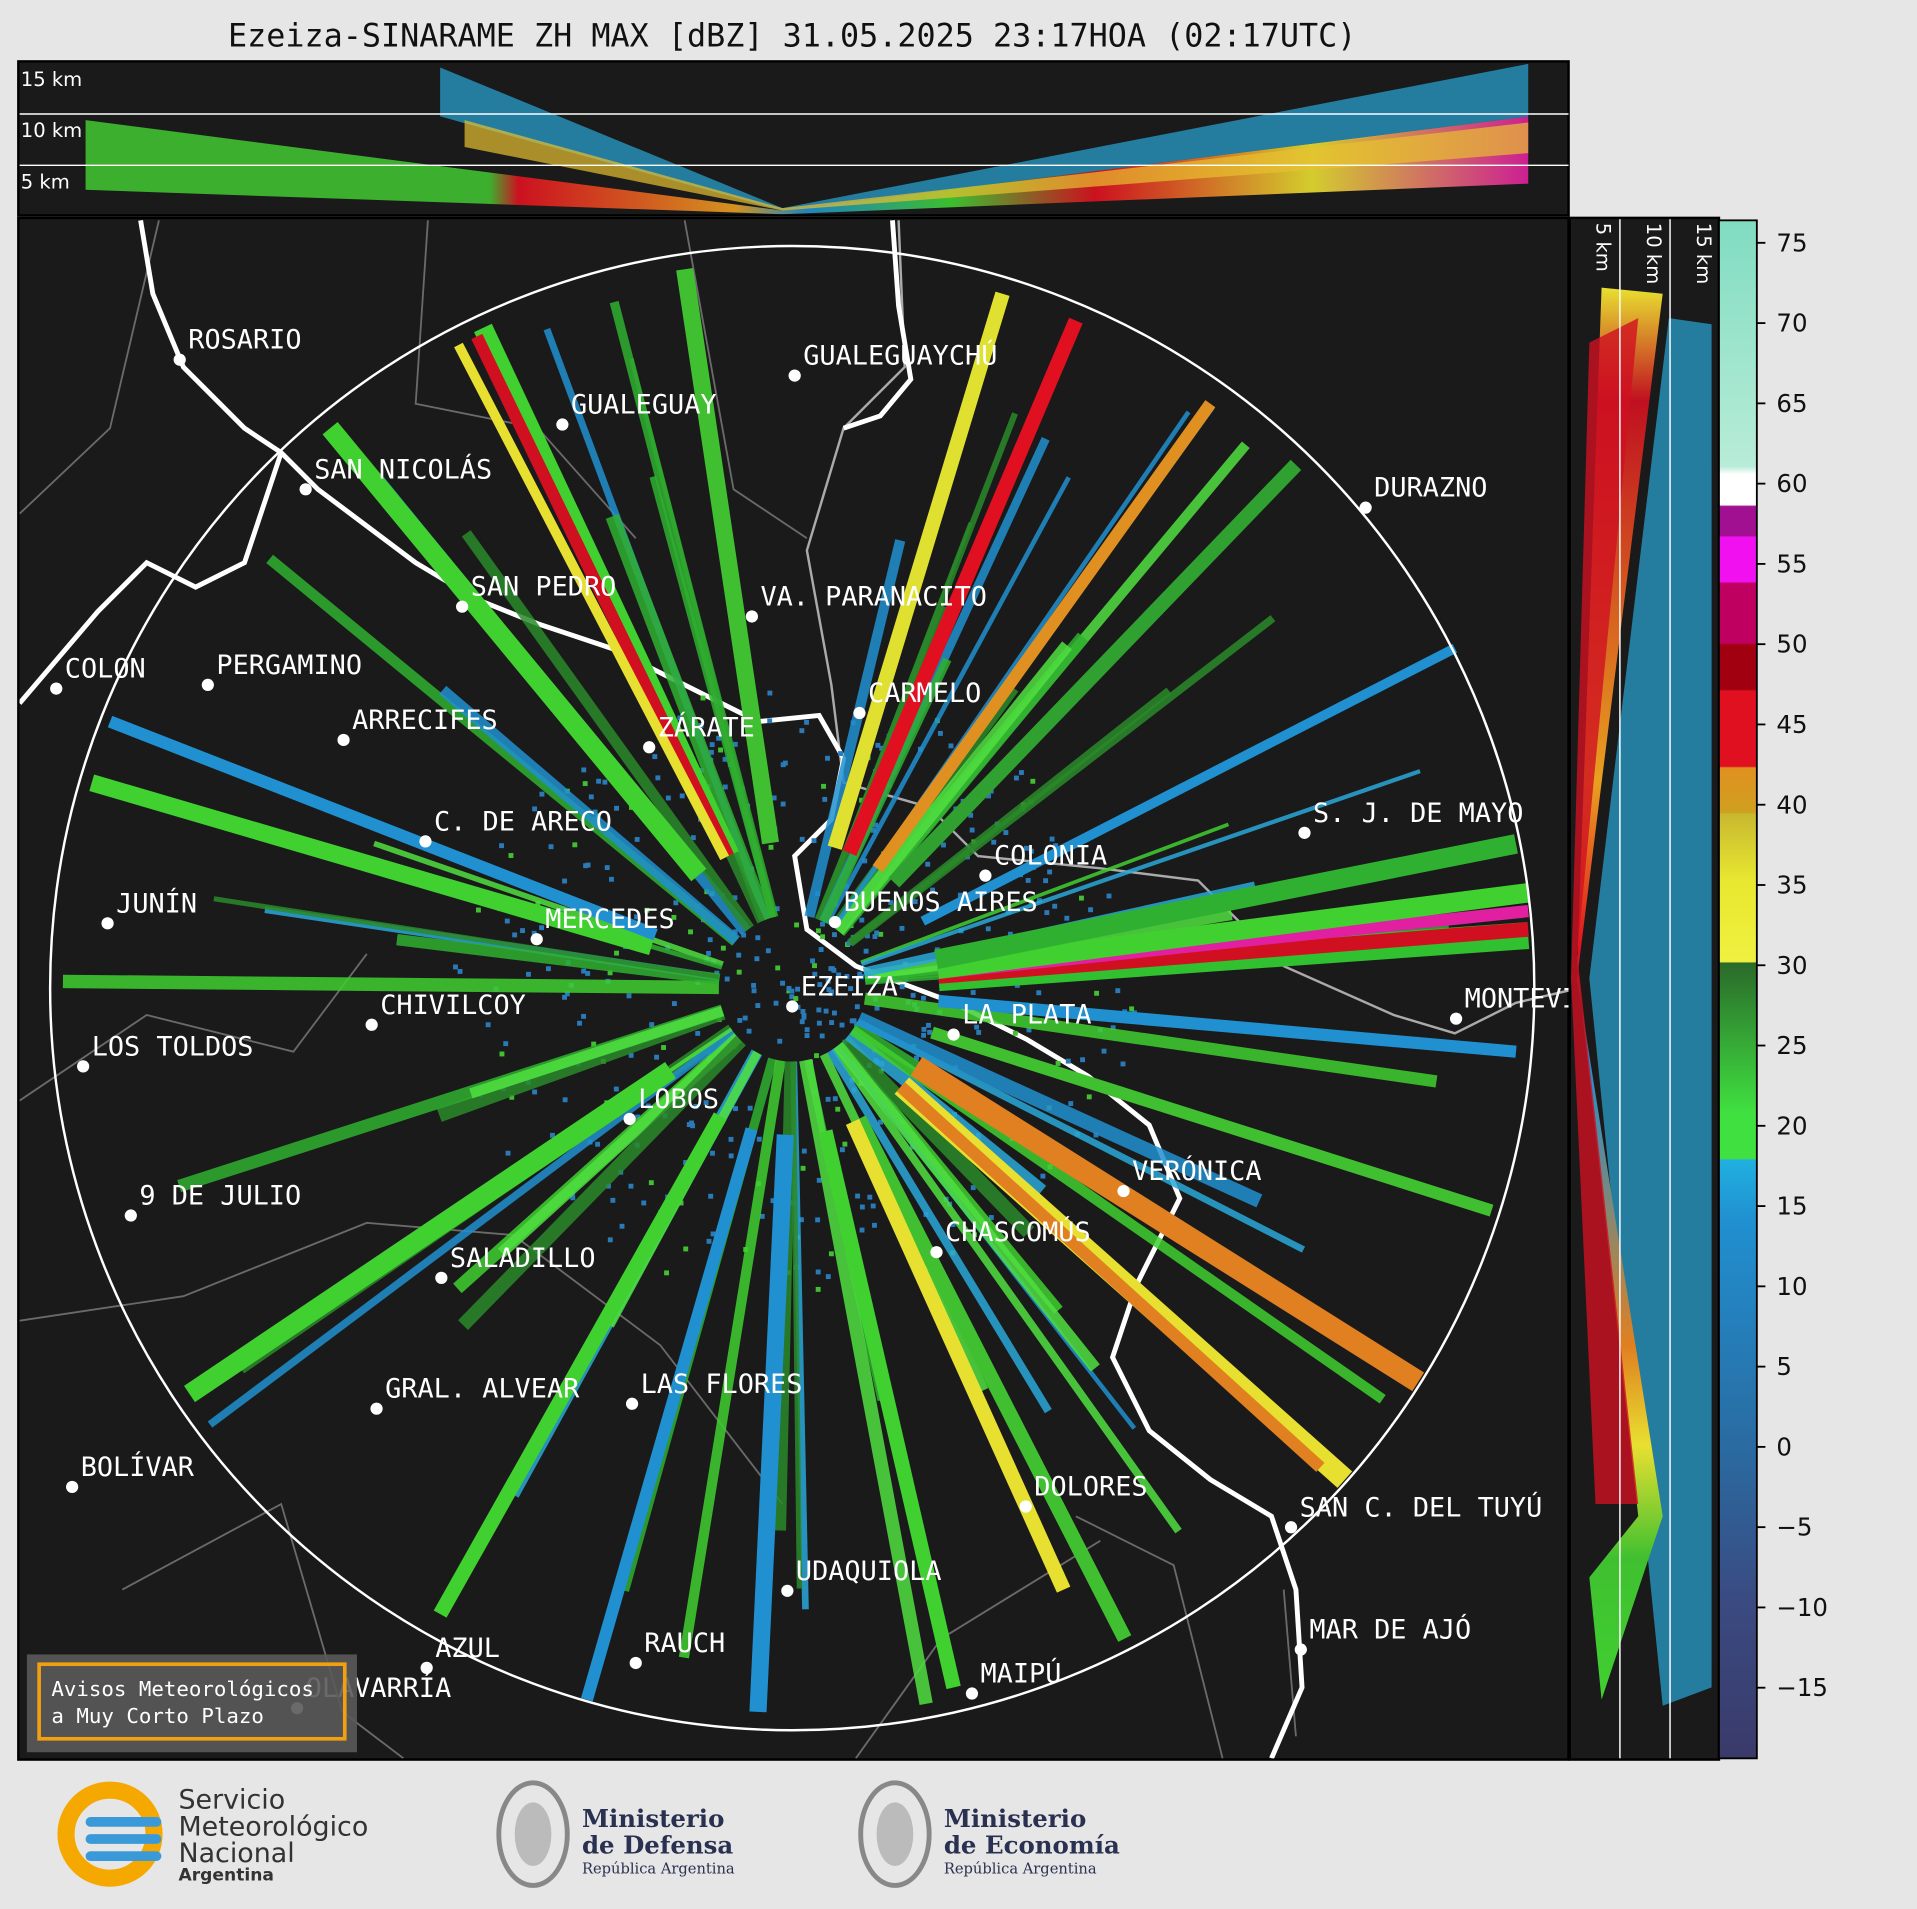 Image resolution: width=1917 pixels, height=1909 pixels. Describe the element at coordinates (1546, 999) in the screenshot. I see `city-label: MONTEVIDEO` at that location.